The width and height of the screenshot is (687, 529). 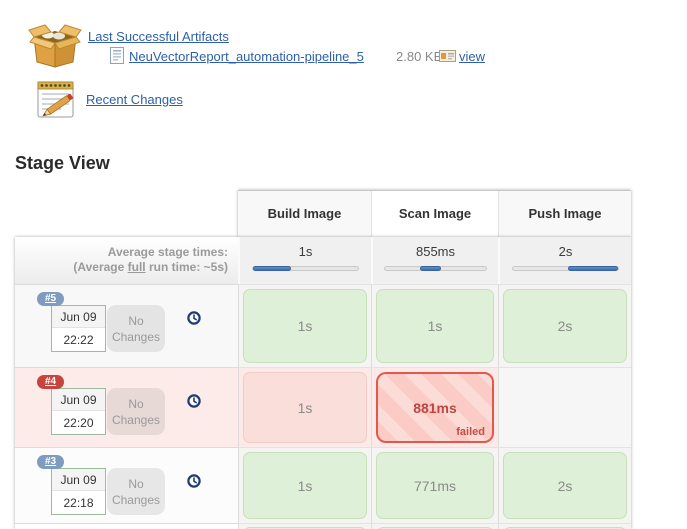 I want to click on stage-cell-push-4-empty, so click(x=564, y=407).